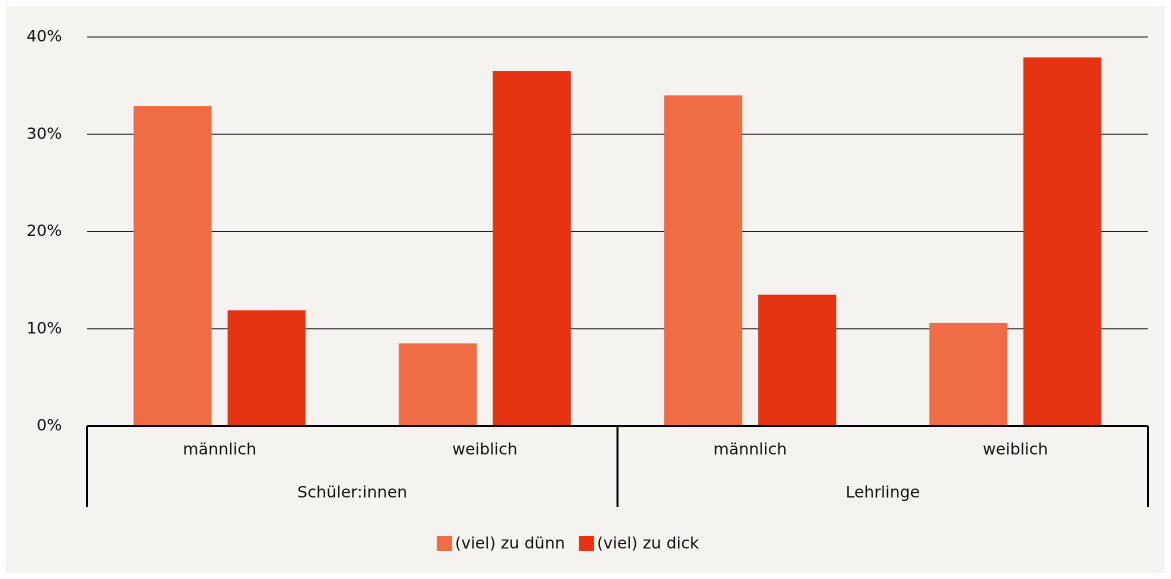  Describe the element at coordinates (883, 492) in the screenshot. I see `group-label: Lehrlinge` at that location.